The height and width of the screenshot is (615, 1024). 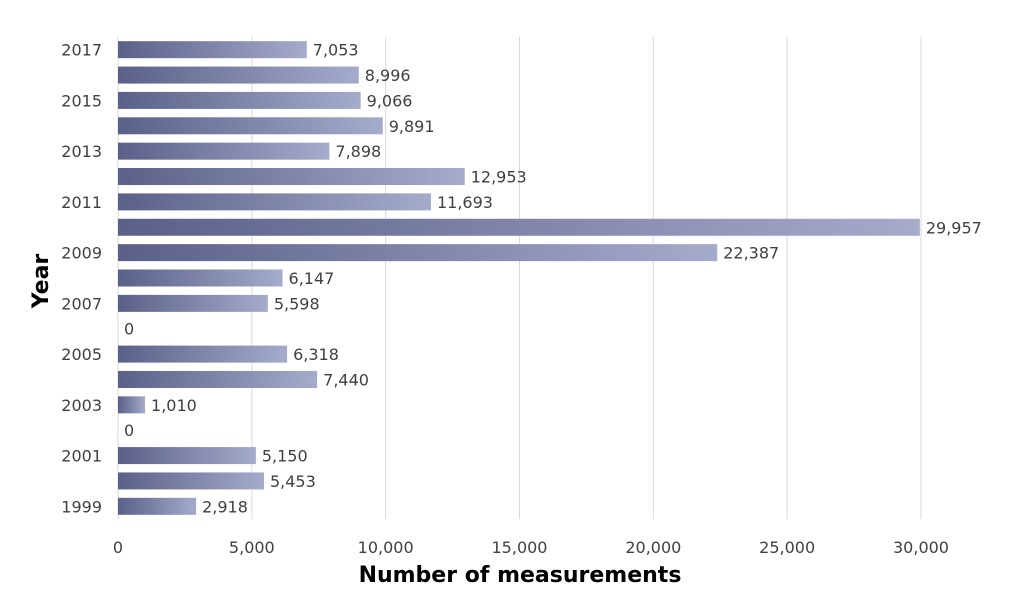 What do you see at coordinates (191, 481) in the screenshot?
I see `bar-2000` at bounding box center [191, 481].